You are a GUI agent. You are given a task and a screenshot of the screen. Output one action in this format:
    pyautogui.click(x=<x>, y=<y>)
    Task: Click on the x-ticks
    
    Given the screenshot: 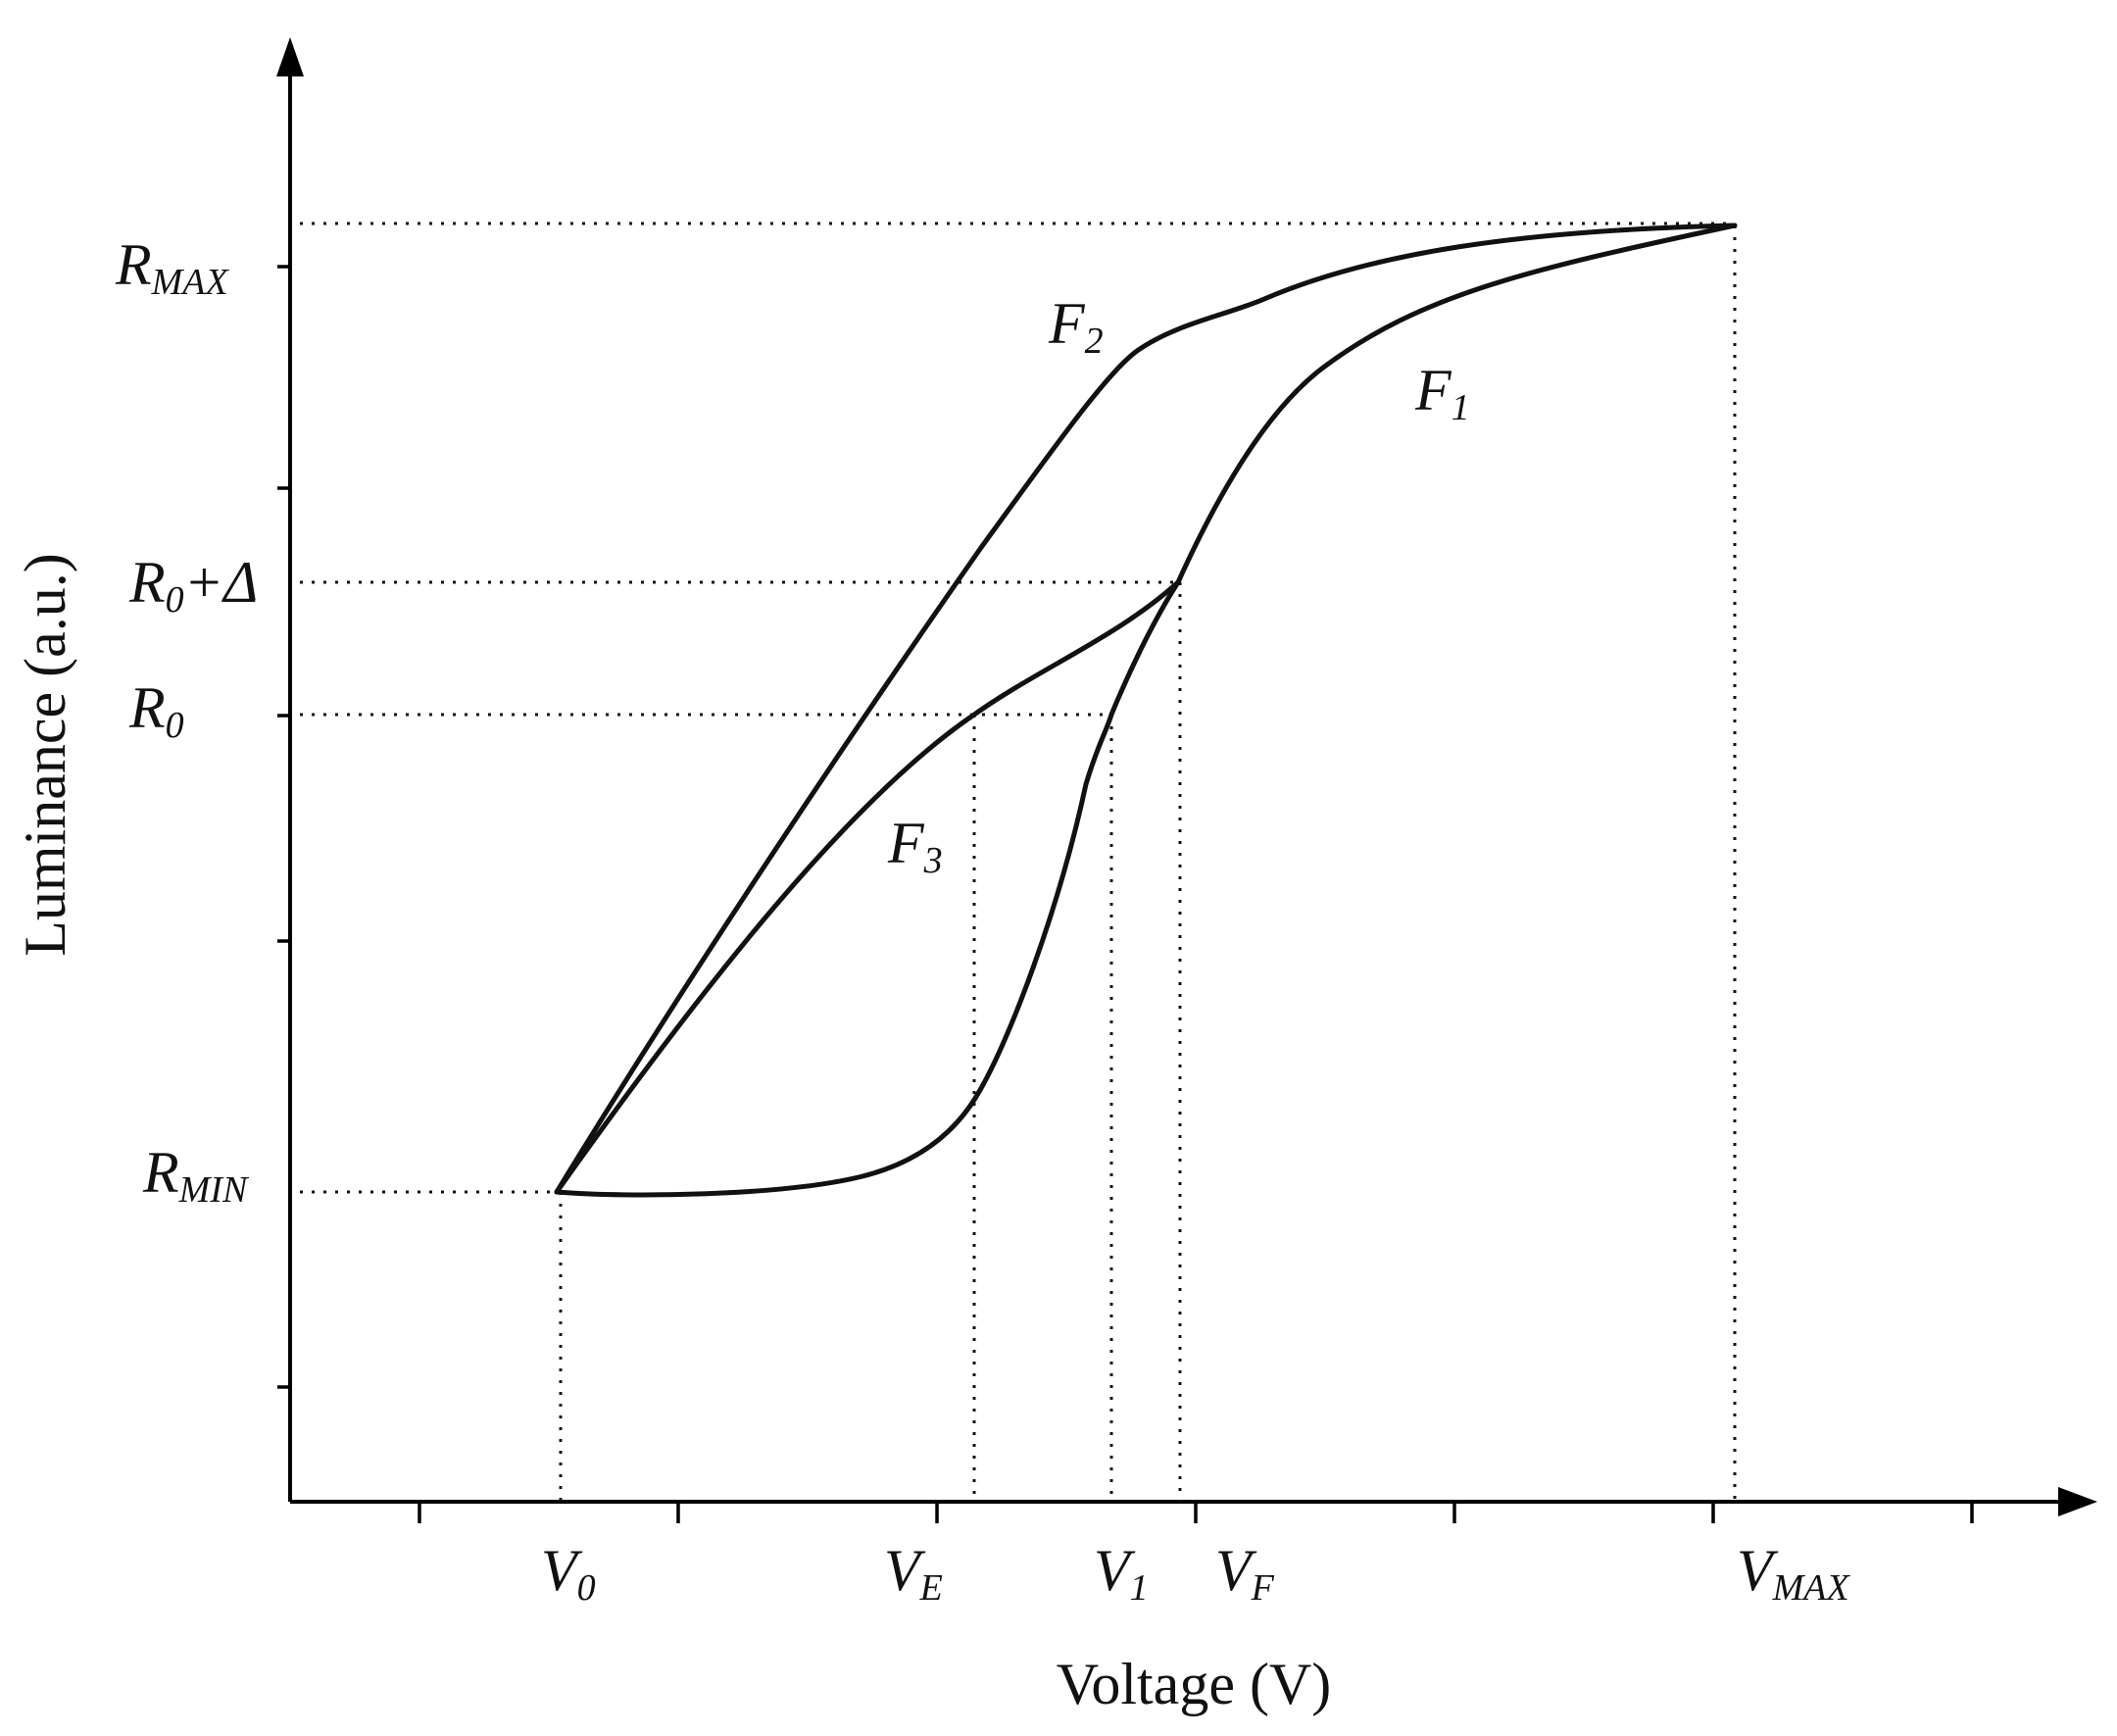 What is the action you would take?
    pyautogui.click(x=1196, y=1513)
    